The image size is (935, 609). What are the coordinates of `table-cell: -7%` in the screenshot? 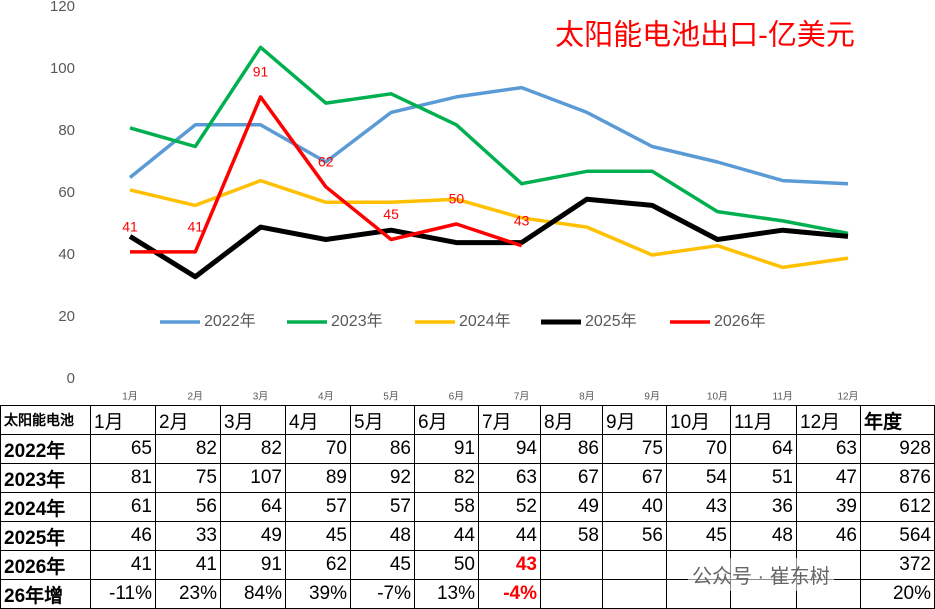 It's located at (382, 594).